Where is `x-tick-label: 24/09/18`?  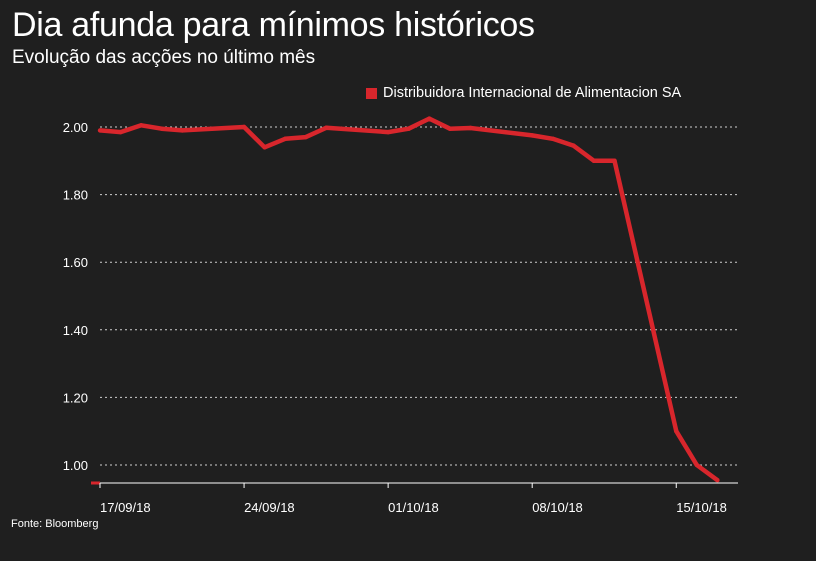
x-tick-label: 24/09/18 is located at coordinates (269, 507).